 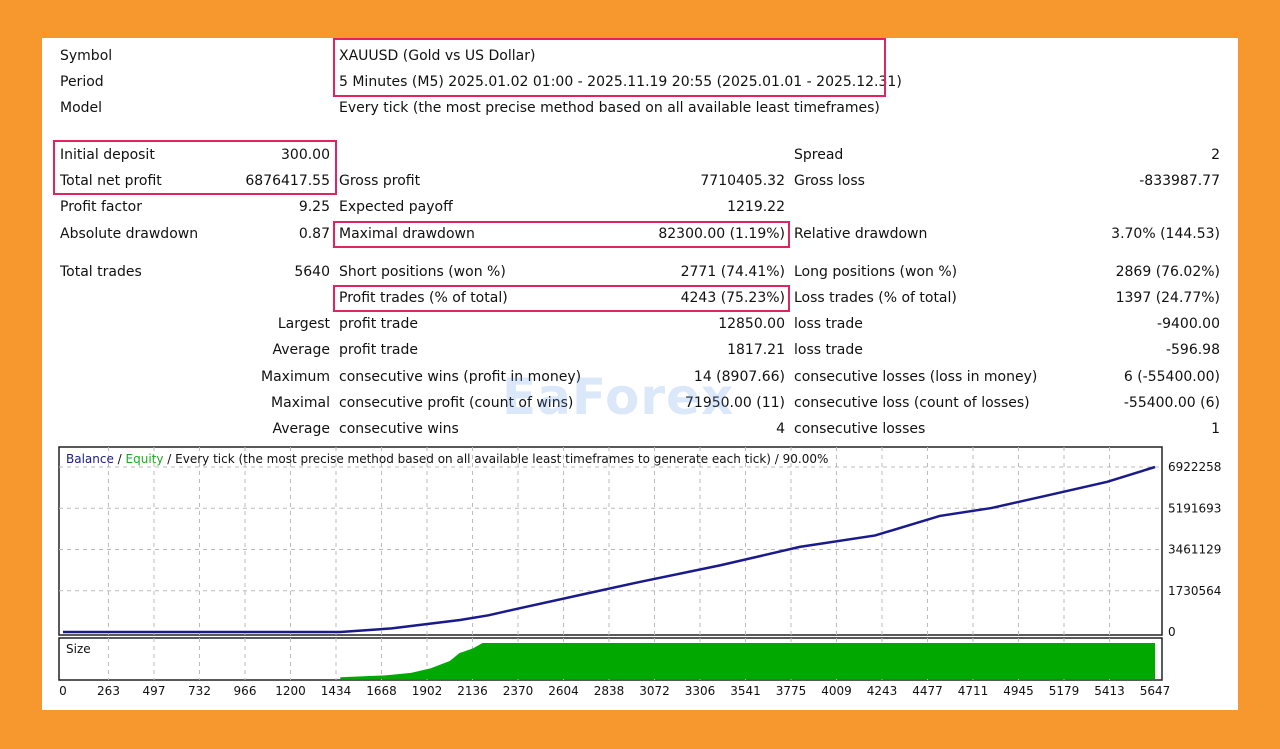 What do you see at coordinates (756, 207) in the screenshot?
I see `stat-value: 1219.22` at bounding box center [756, 207].